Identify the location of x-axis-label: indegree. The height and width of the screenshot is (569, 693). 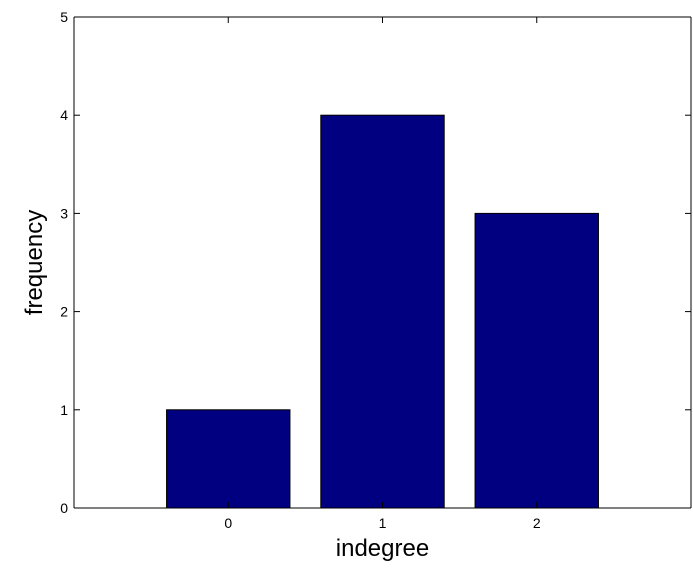
(382, 548).